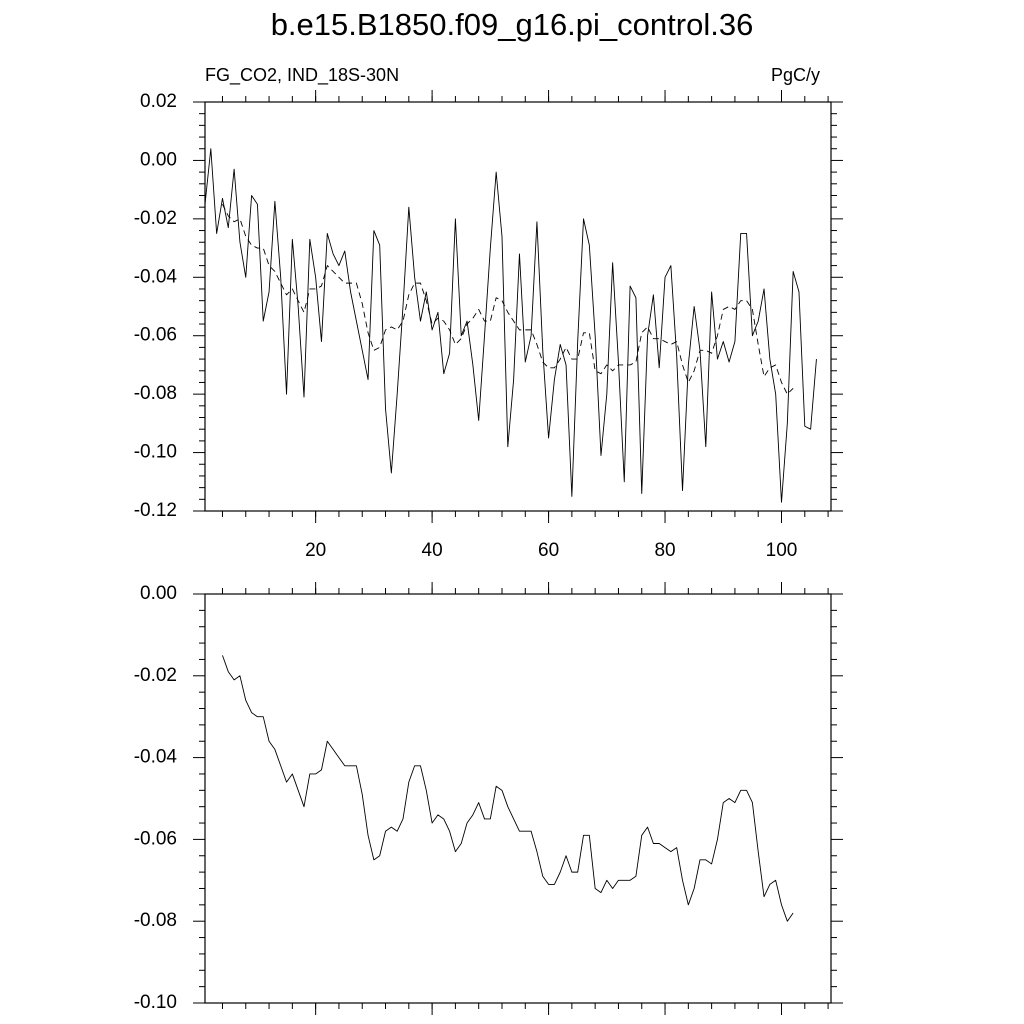  What do you see at coordinates (512, 24) in the screenshot?
I see `chart-title: b.e15.B1850.f09_g16.pi_control.36` at bounding box center [512, 24].